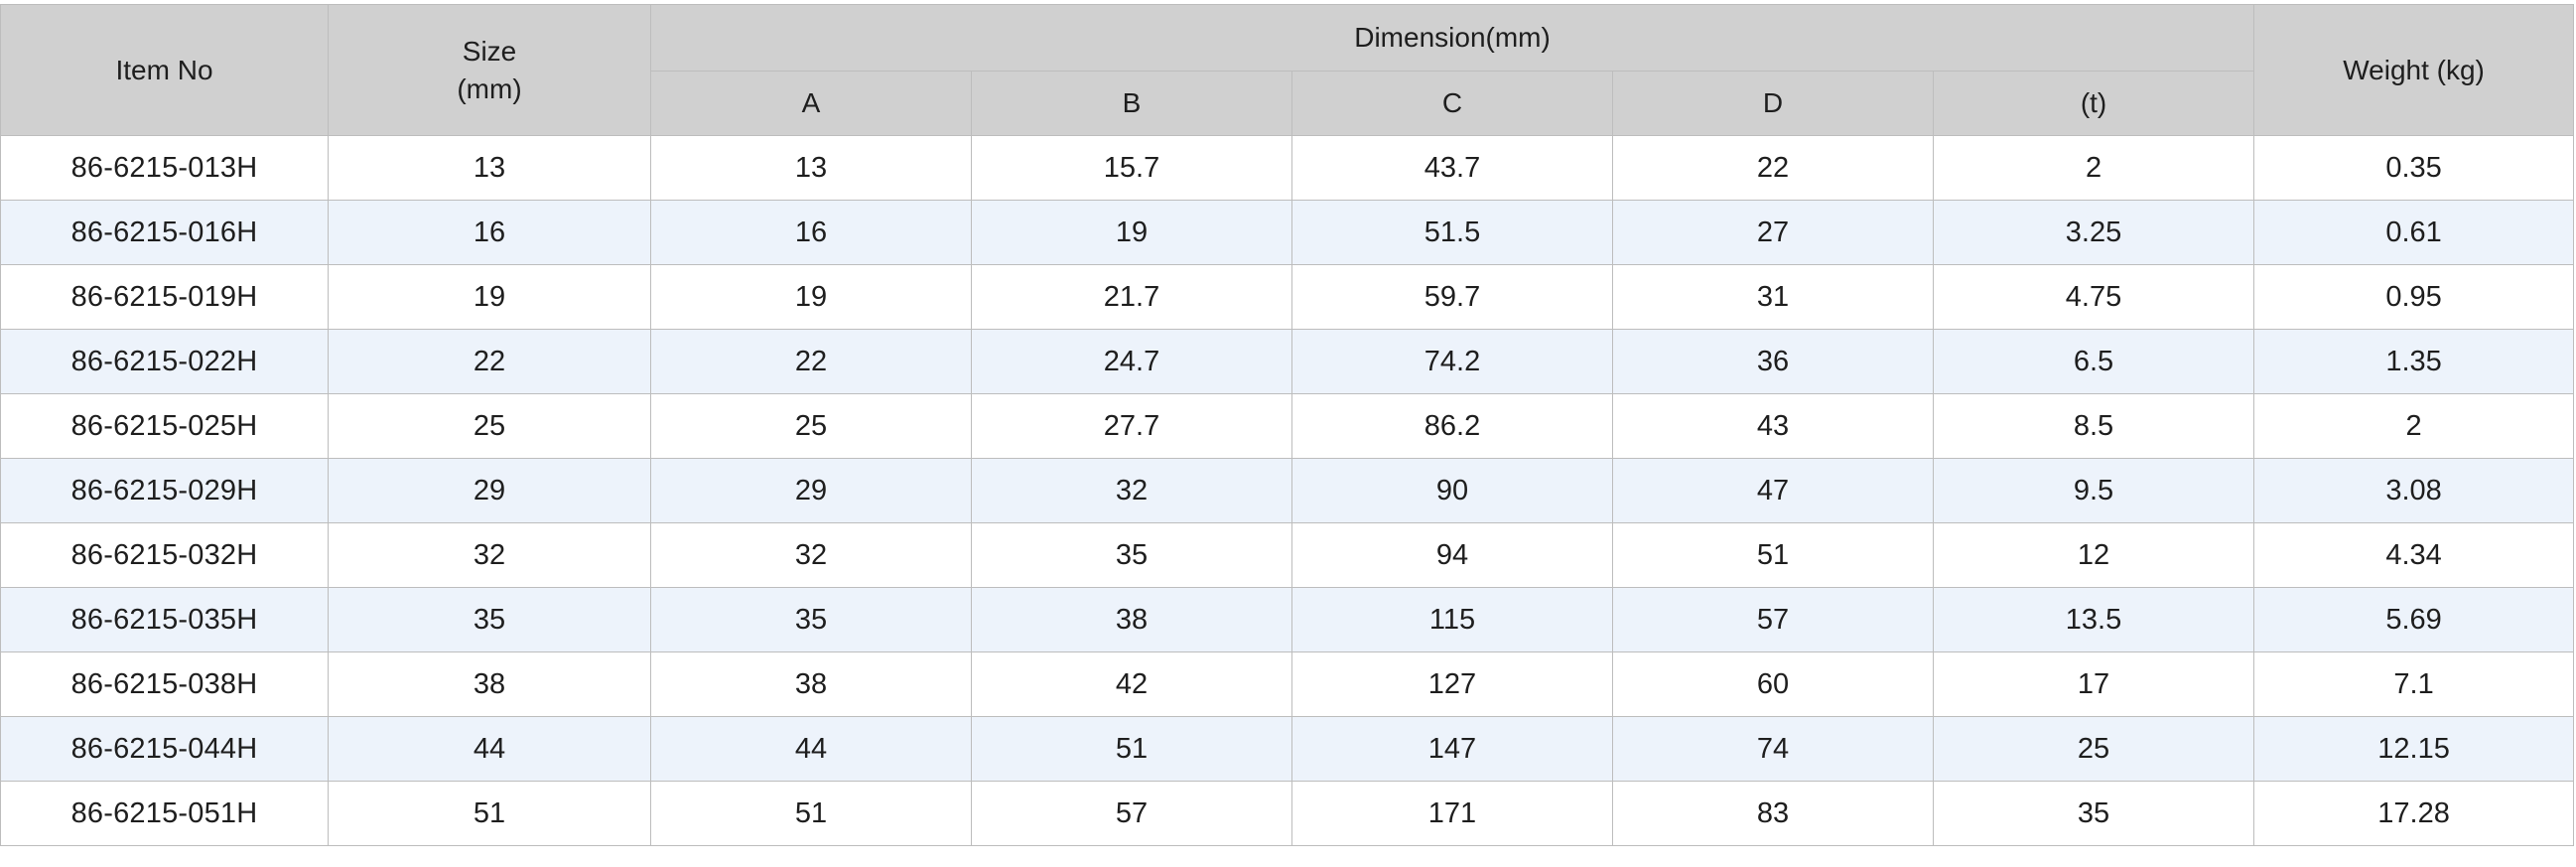 The image size is (2576, 867). What do you see at coordinates (1452, 297) in the screenshot?
I see `cell-dim-c: 59.7` at bounding box center [1452, 297].